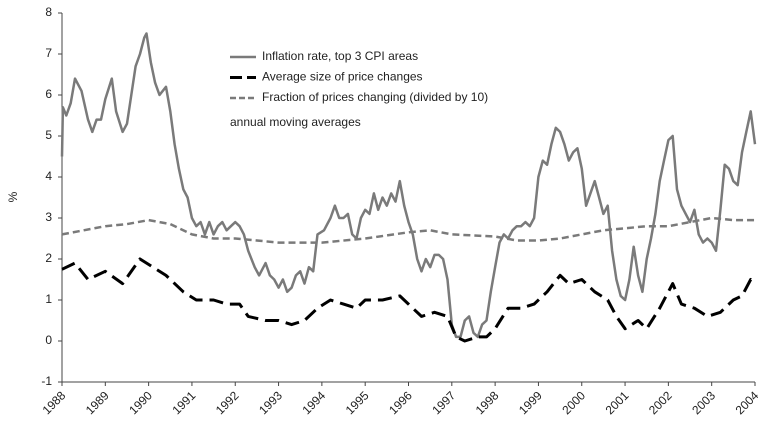 This screenshot has width=758, height=424. What do you see at coordinates (48, 217) in the screenshot?
I see `y-tick-label: 3` at bounding box center [48, 217].